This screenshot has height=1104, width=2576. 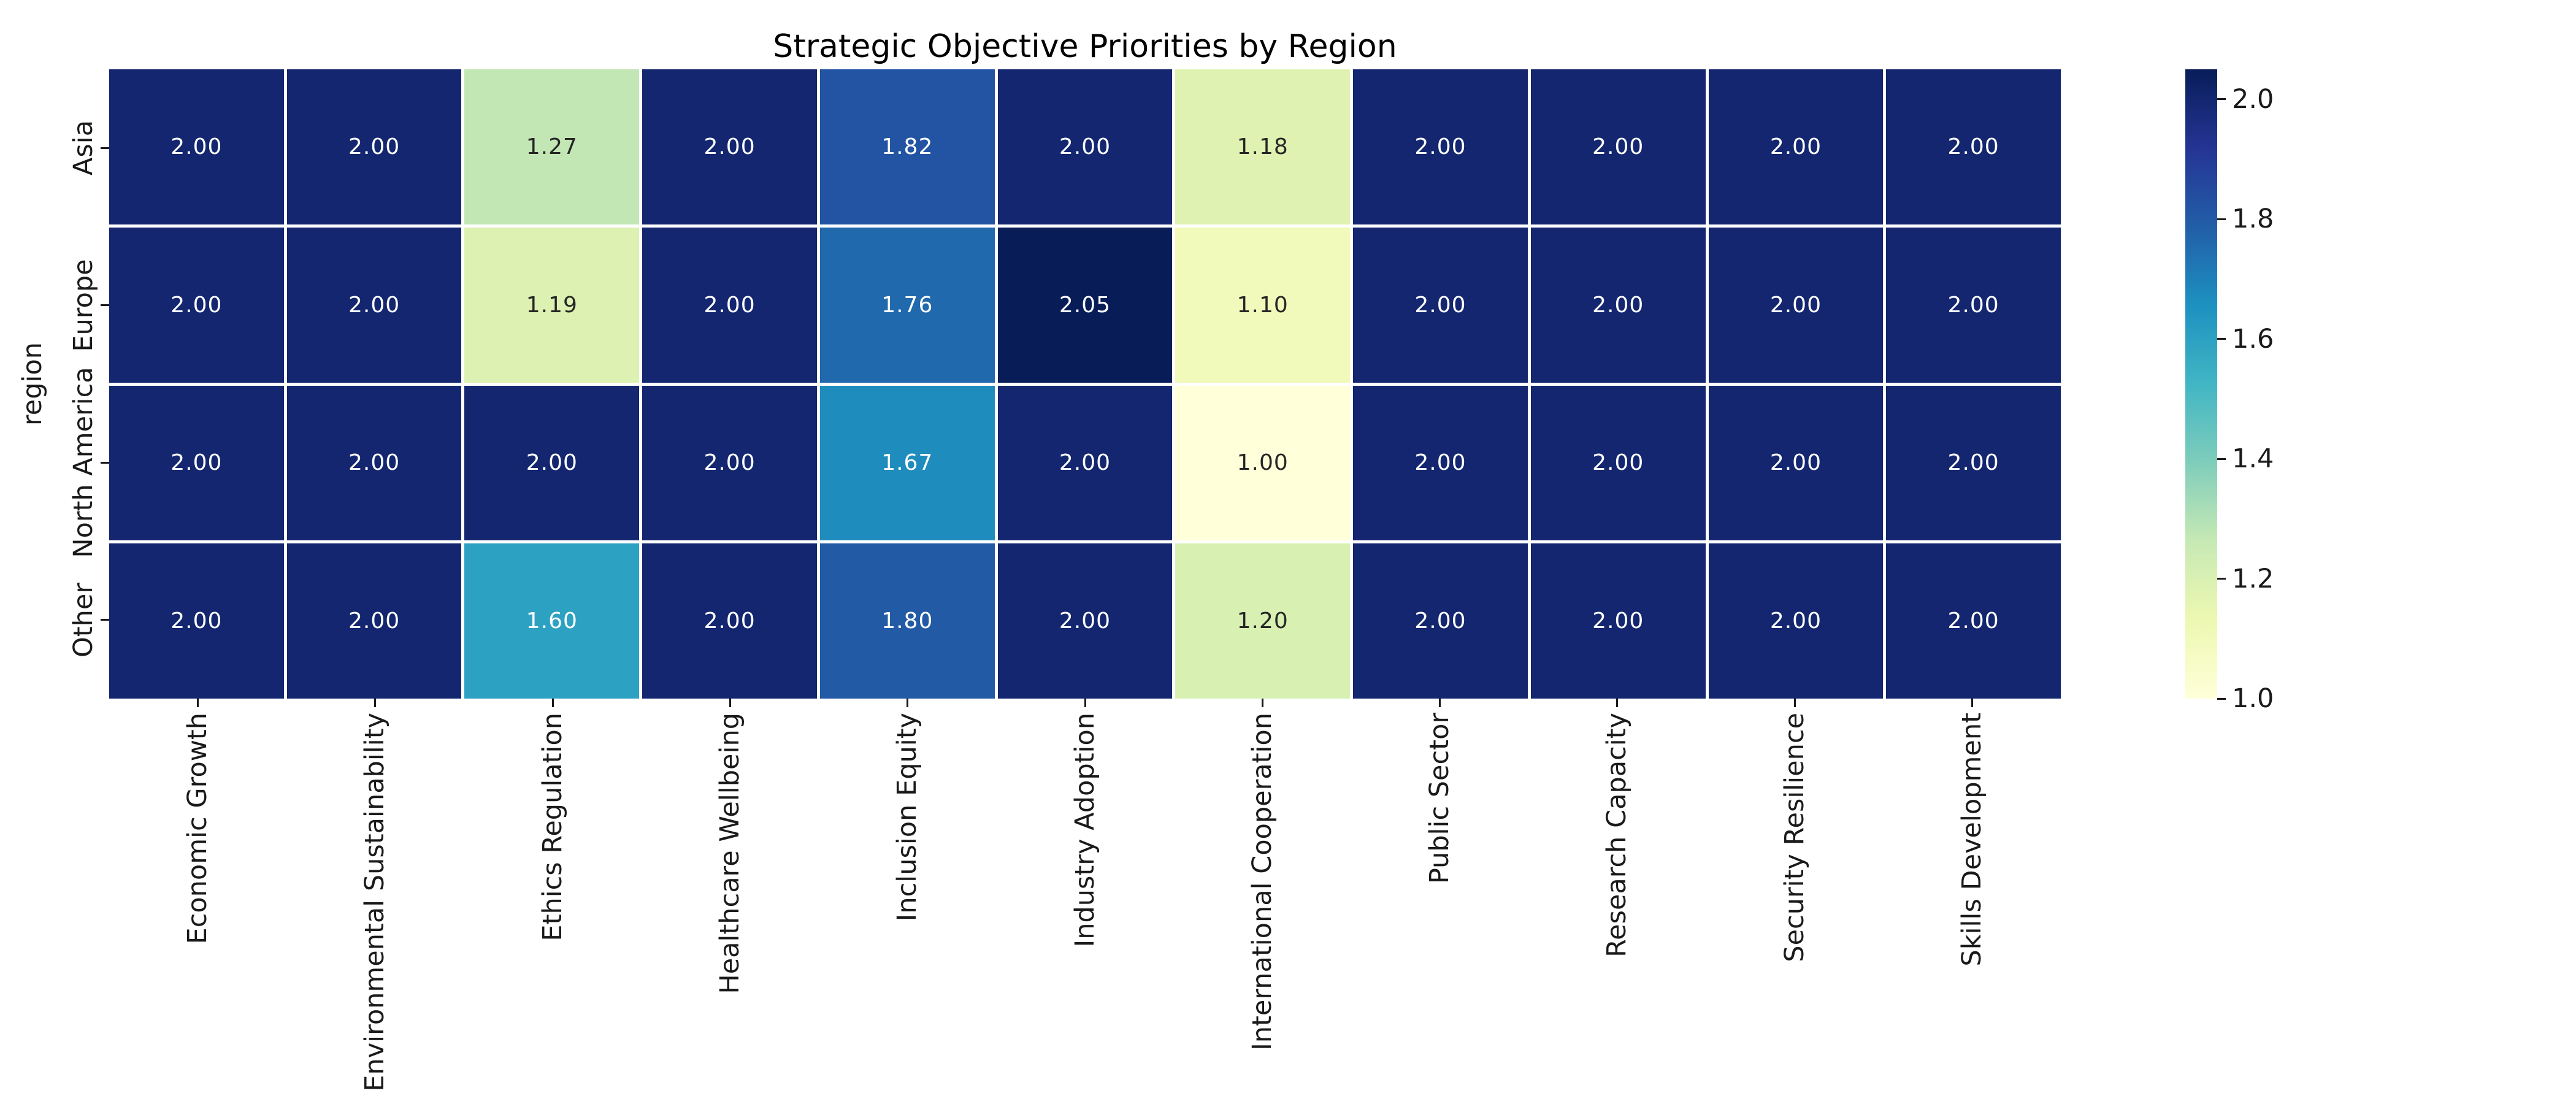 What do you see at coordinates (375, 902) in the screenshot?
I see `x-tick-label: Environmental Sustainability` at bounding box center [375, 902].